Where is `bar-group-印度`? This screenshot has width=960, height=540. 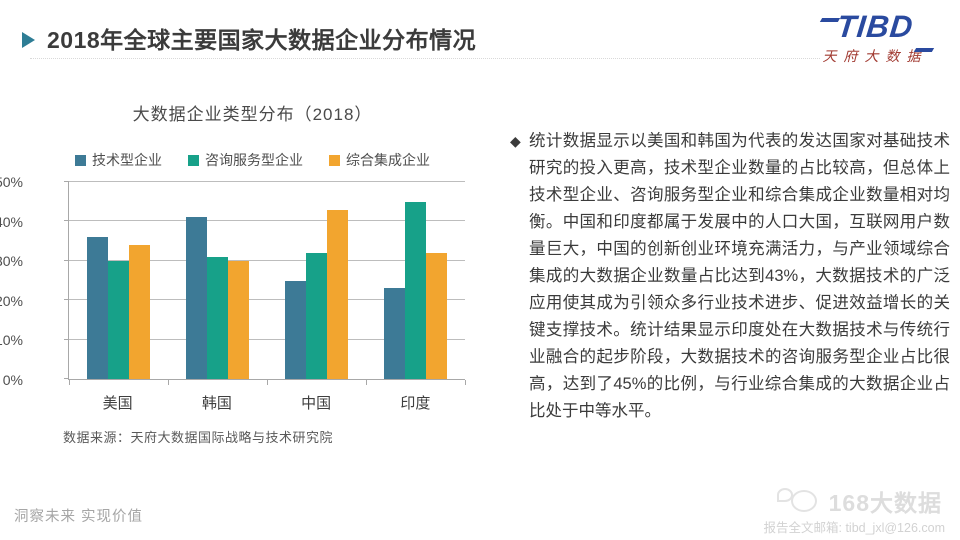 bar-group-印度 is located at coordinates (415, 280).